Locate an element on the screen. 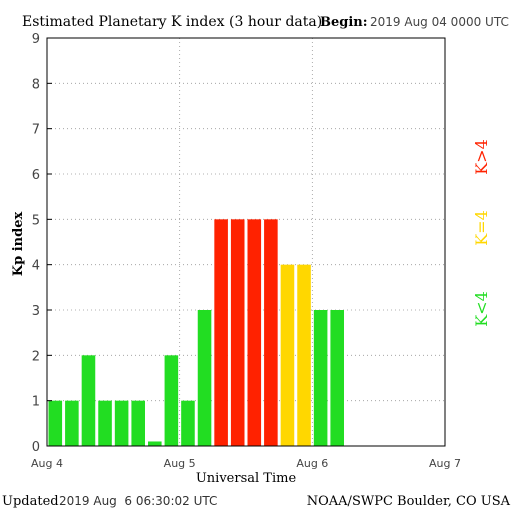  y-tick-label: 6 is located at coordinates (36, 175).